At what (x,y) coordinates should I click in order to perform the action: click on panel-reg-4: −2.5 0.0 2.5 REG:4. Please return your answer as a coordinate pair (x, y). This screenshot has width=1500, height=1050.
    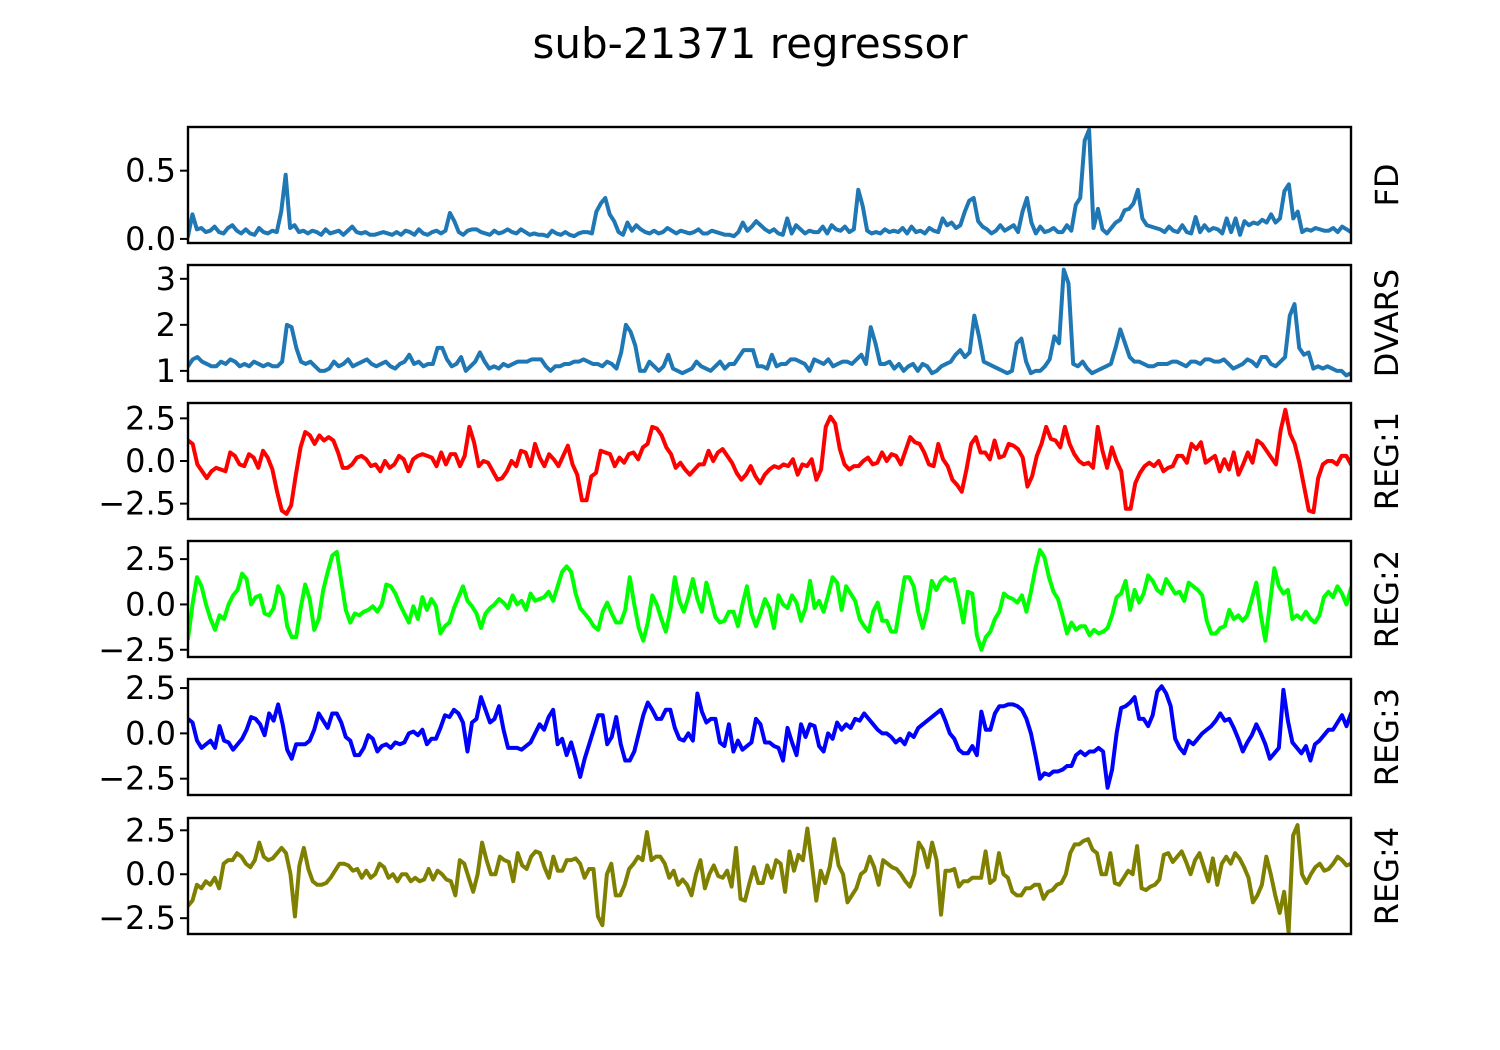
    Looking at the image, I should click on (752, 874).